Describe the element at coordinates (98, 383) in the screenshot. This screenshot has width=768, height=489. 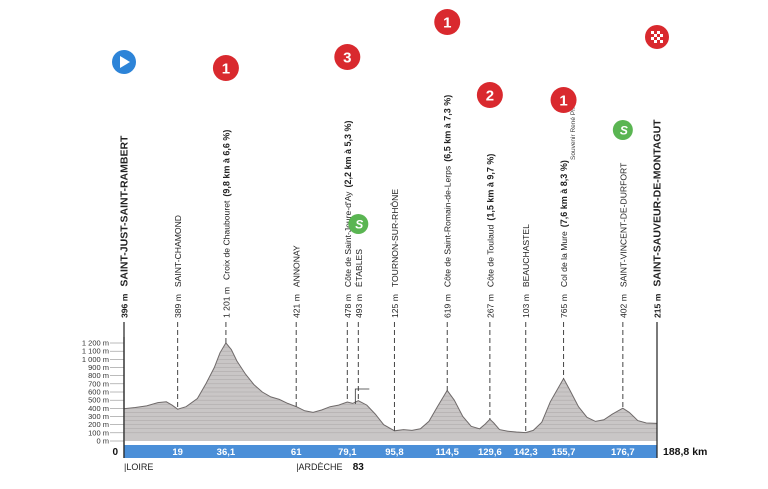
I see `altitude-tick-label: 700 m` at that location.